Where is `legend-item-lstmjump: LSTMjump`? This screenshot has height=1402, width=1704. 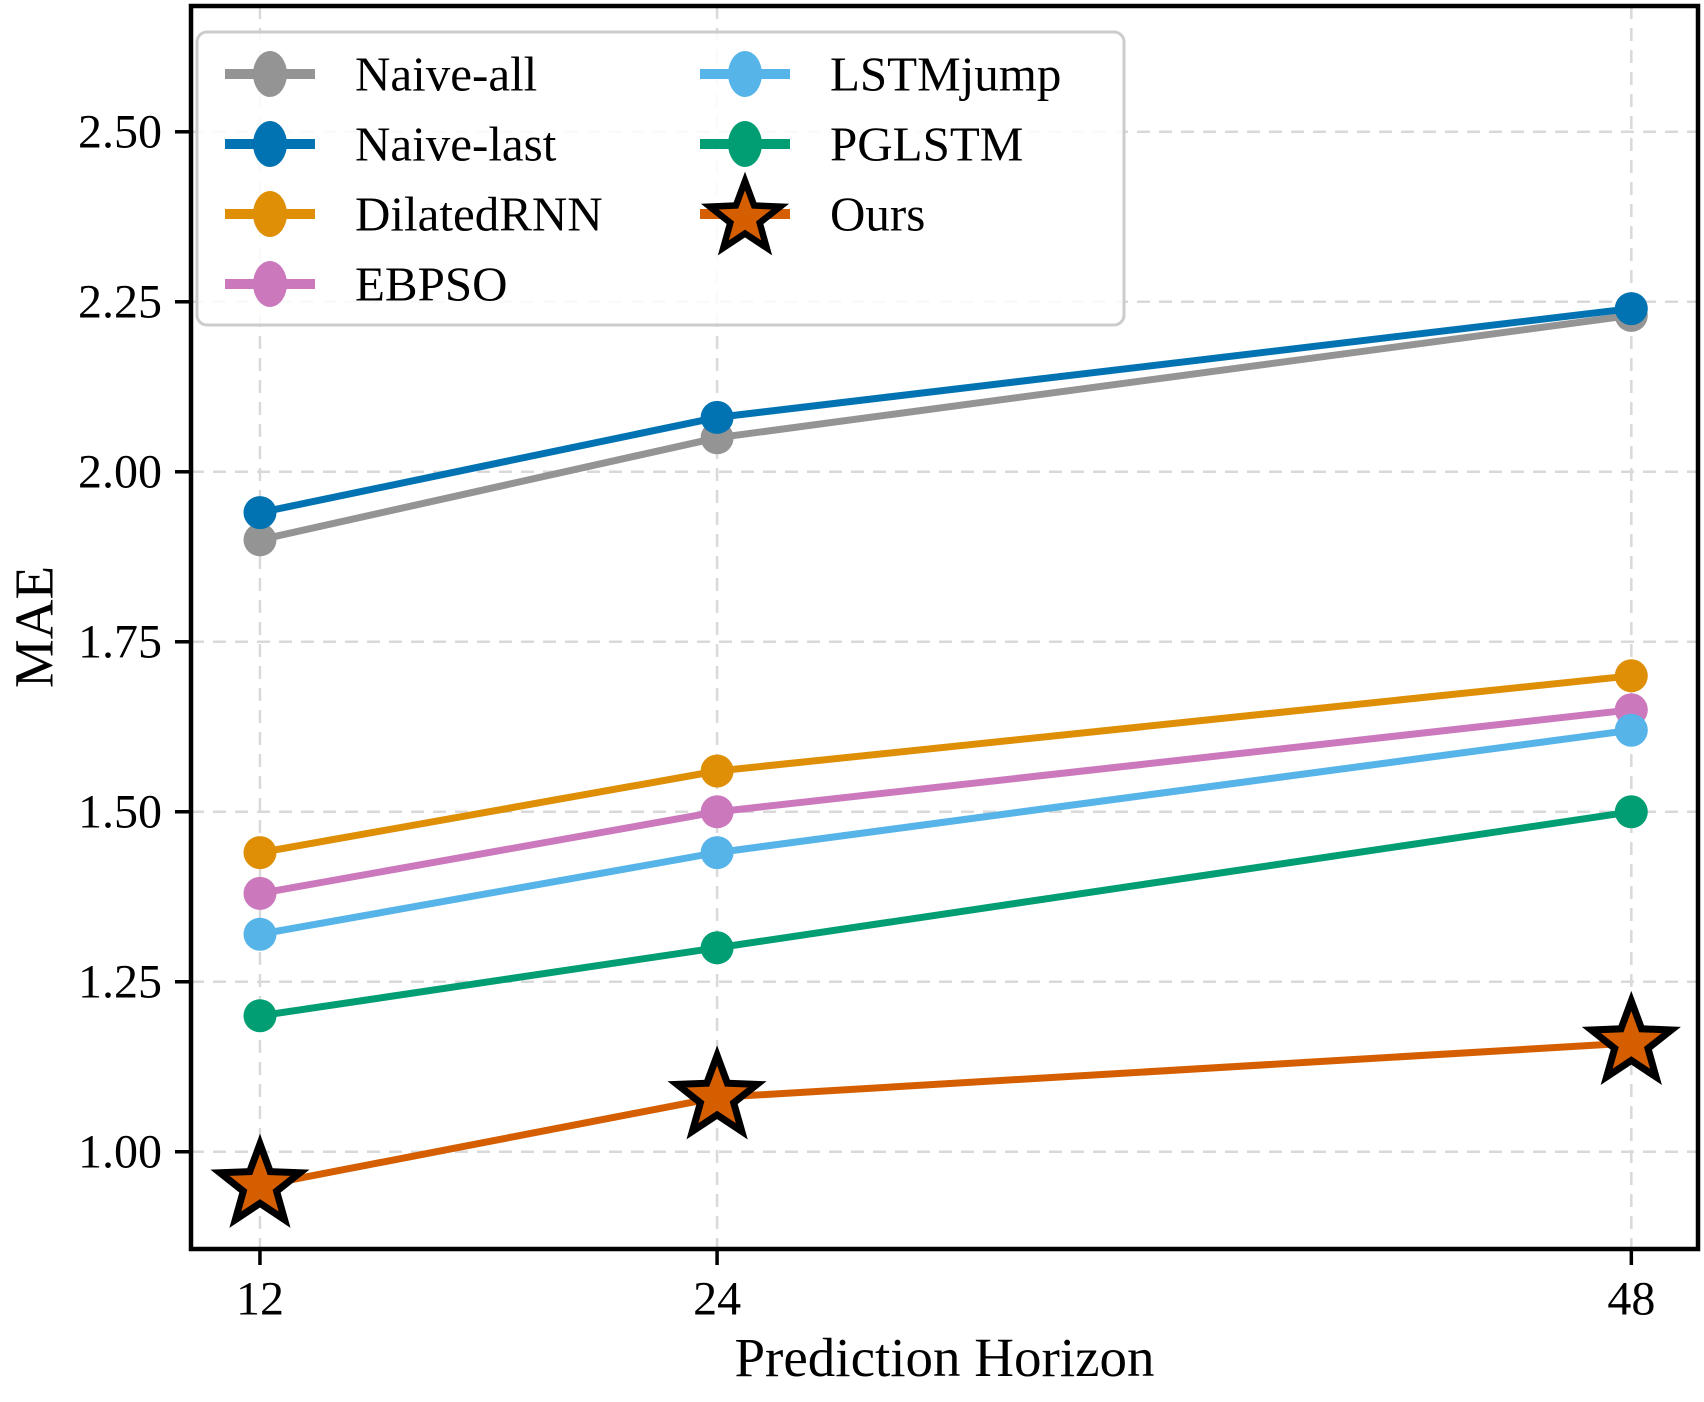
legend-item-lstmjump: LSTMjump is located at coordinates (880, 74).